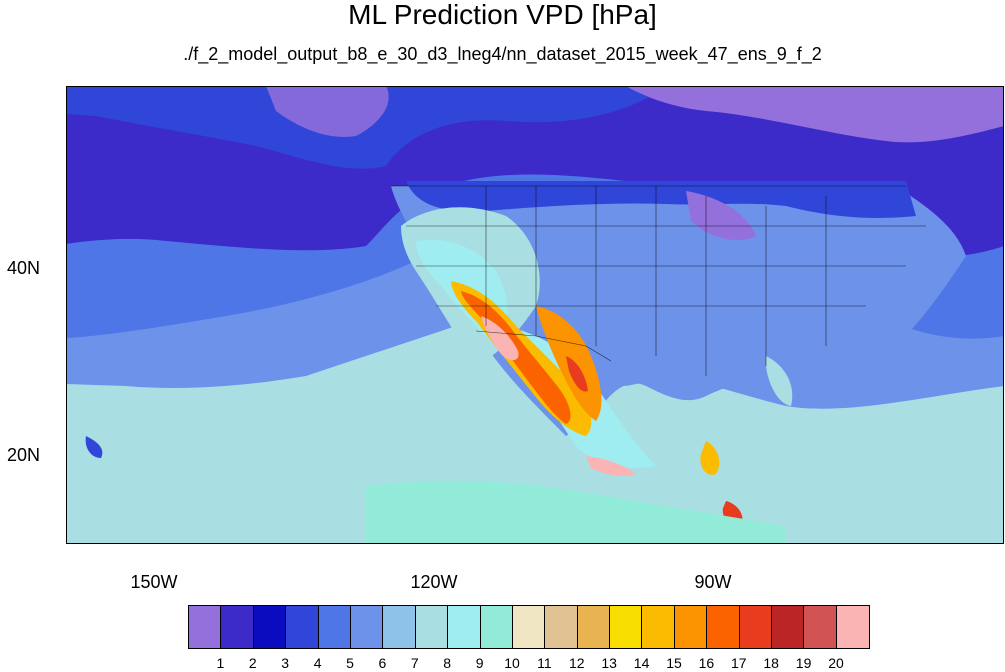 This screenshot has width=1005, height=672. I want to click on gulf-alaska, so click(327, 111).